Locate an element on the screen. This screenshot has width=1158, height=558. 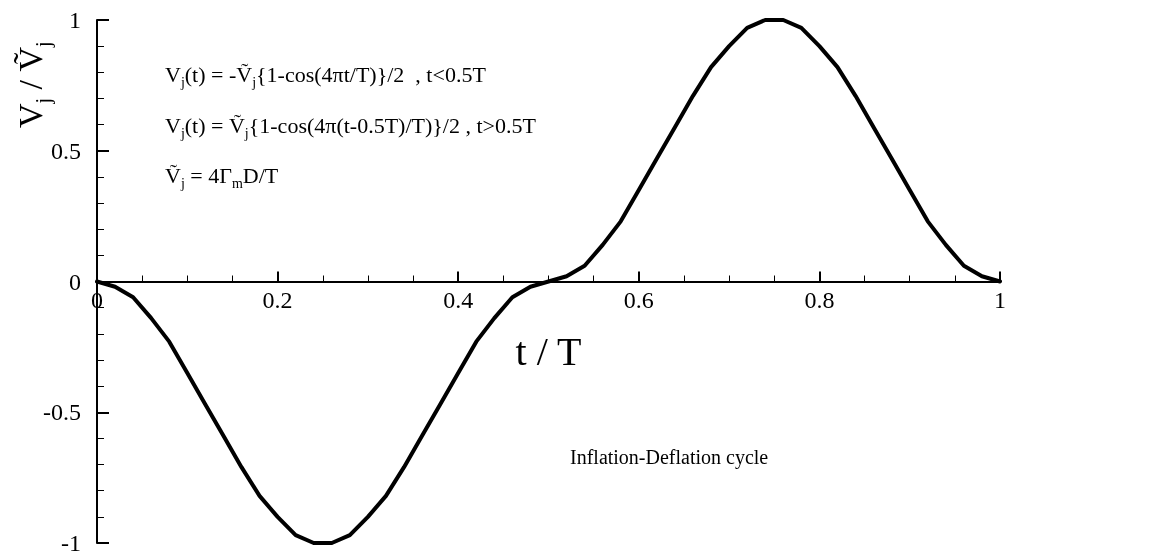
y-tick-label: 0 is located at coordinates (75, 281).